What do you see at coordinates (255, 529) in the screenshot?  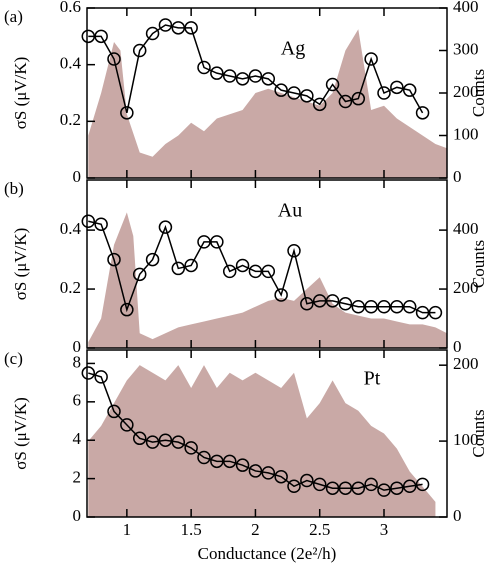 I see `x-tick-label: 2` at bounding box center [255, 529].